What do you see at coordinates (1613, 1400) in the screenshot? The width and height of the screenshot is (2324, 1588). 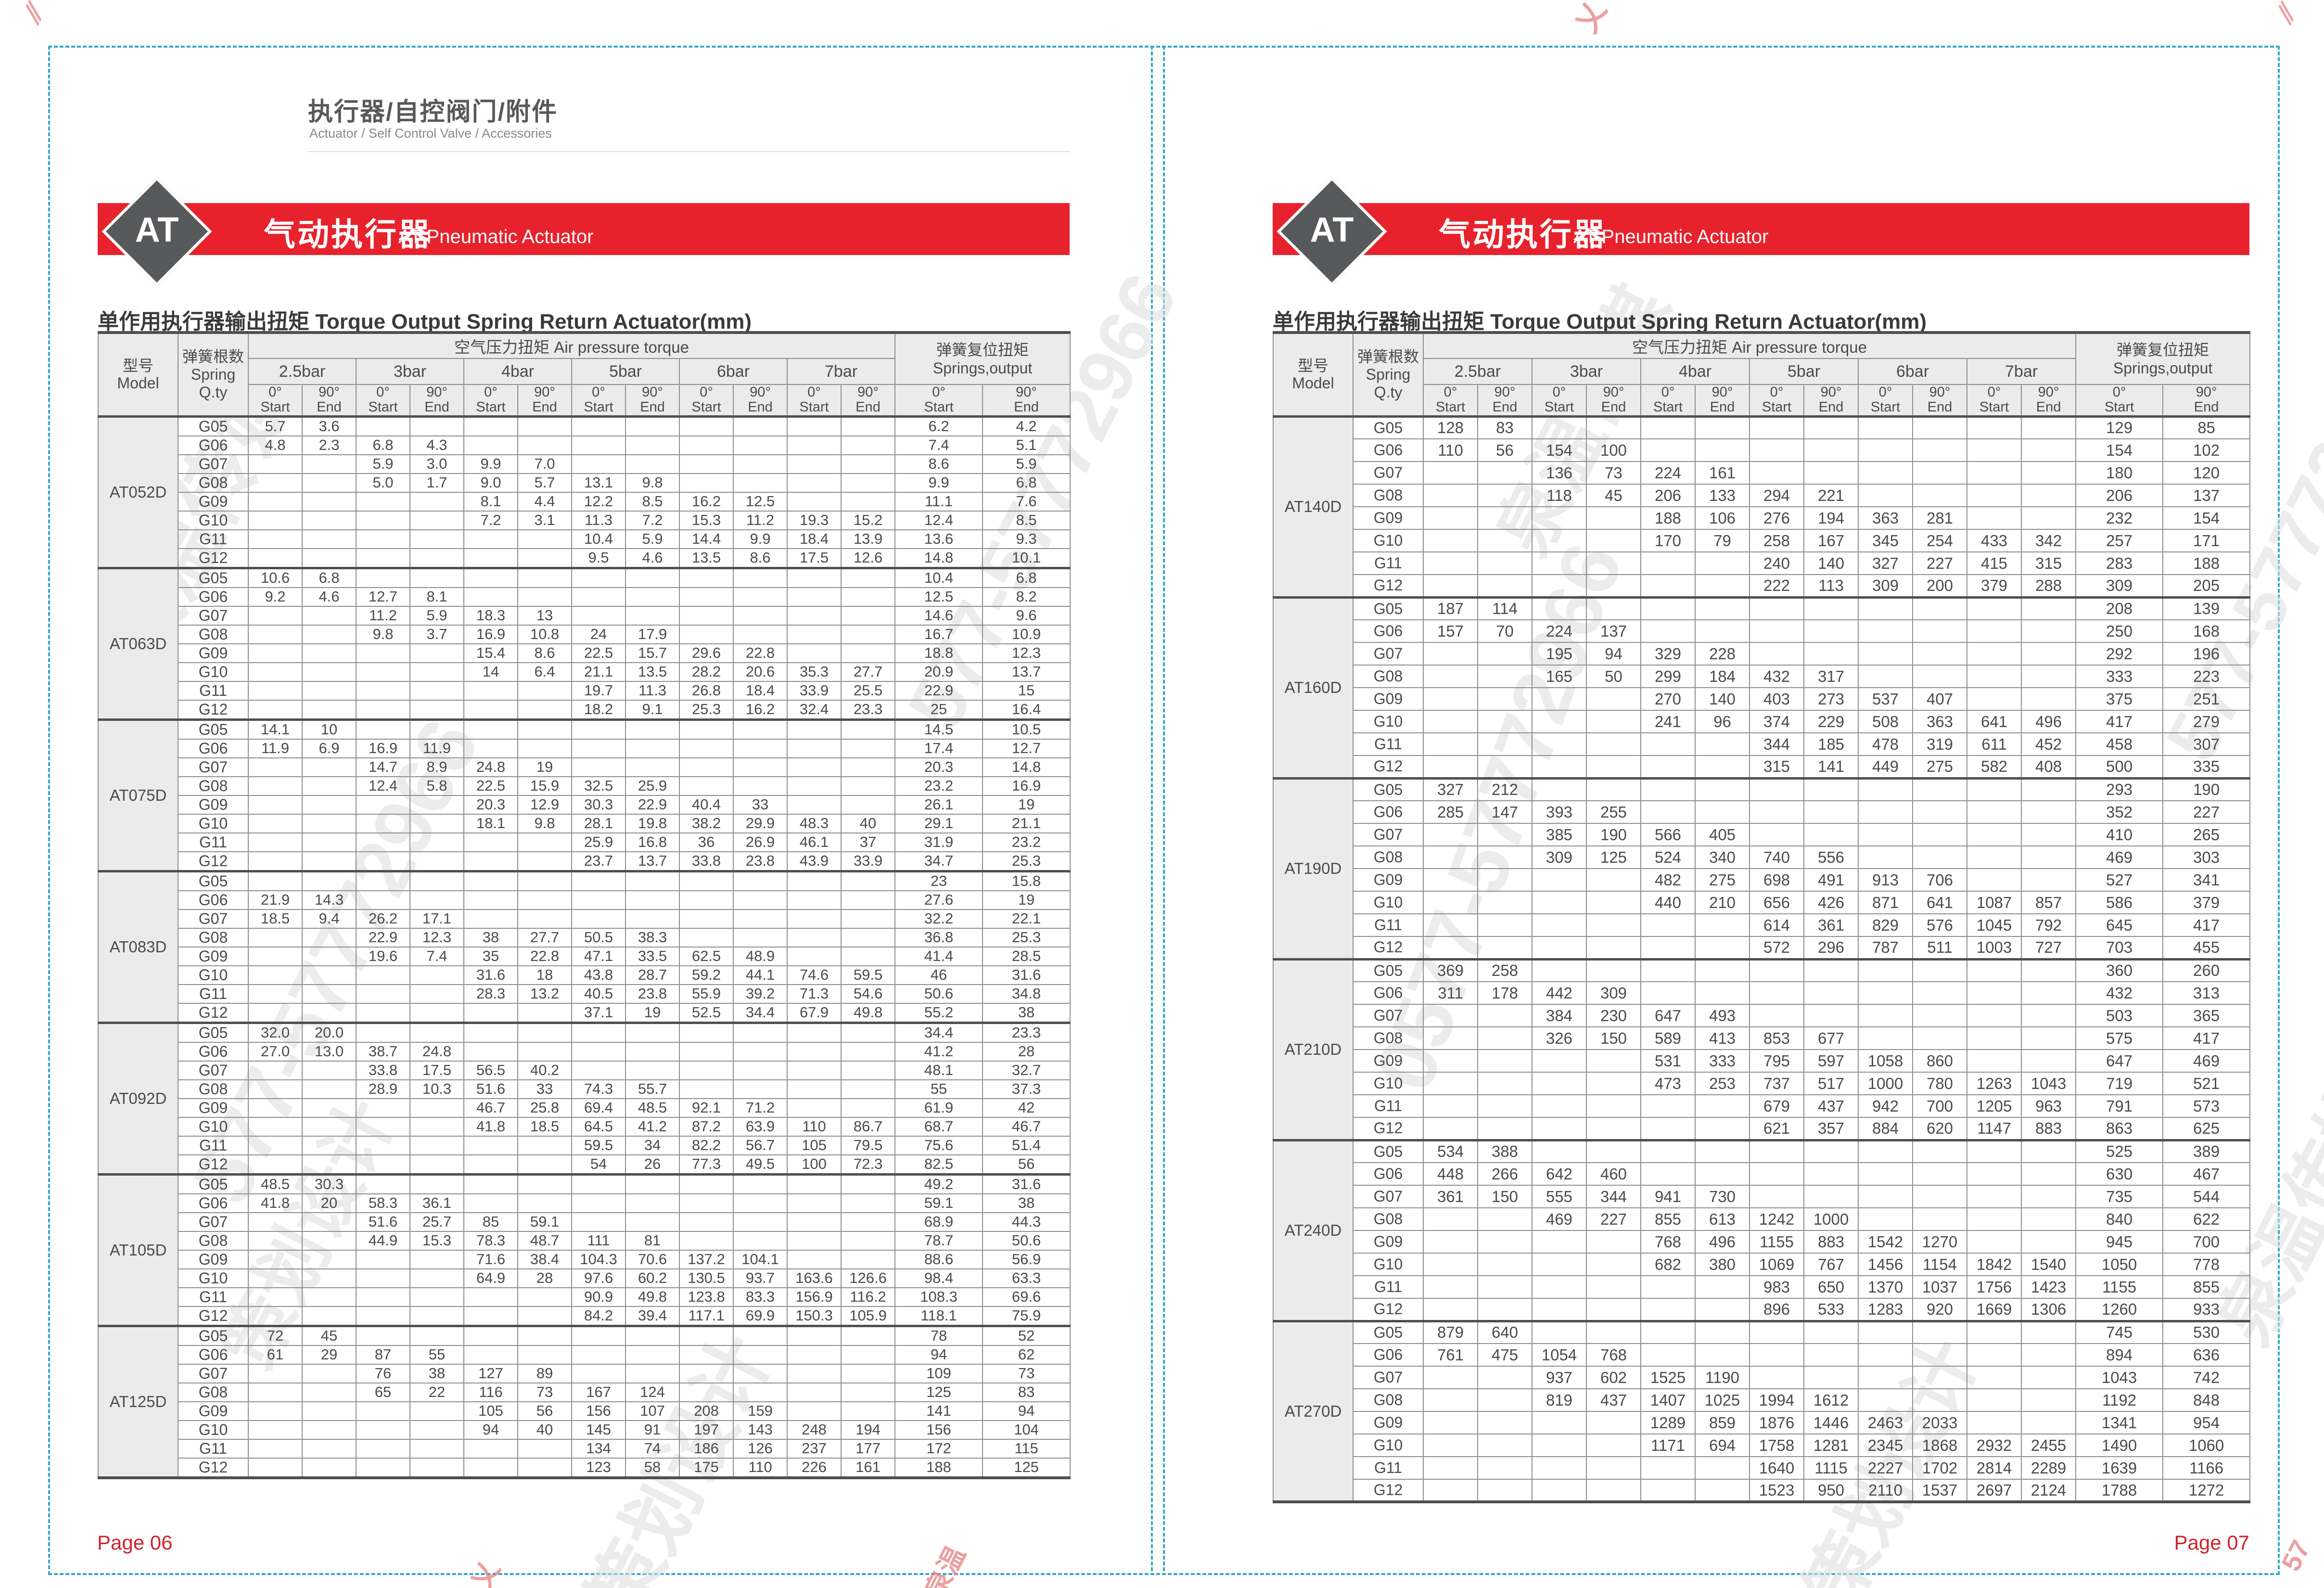 I see `torque-cell: 437` at bounding box center [1613, 1400].